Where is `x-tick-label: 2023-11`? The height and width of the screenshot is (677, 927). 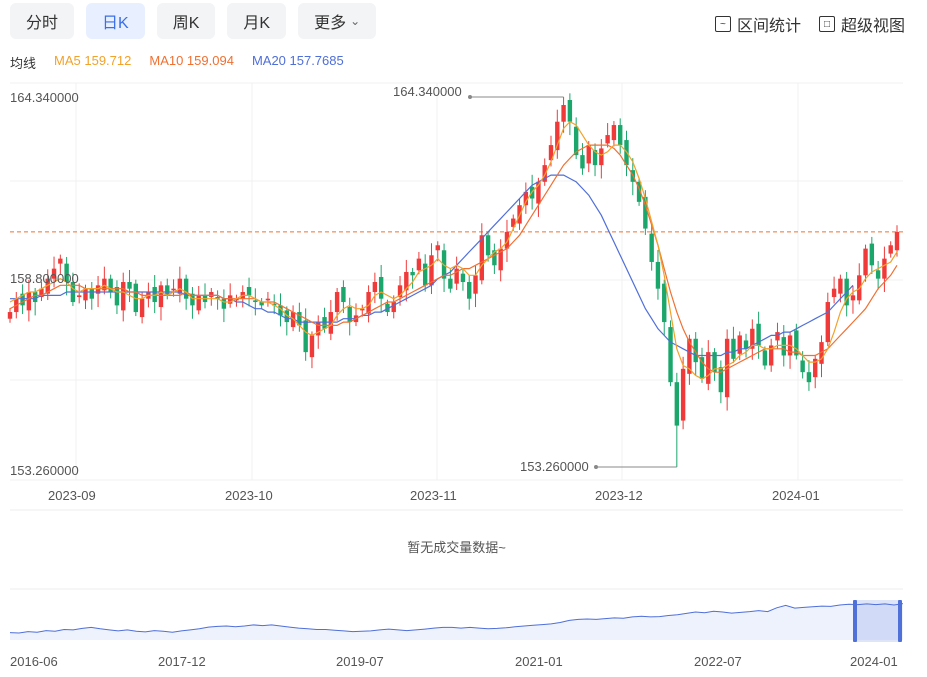 x-tick-label: 2023-11 is located at coordinates (433, 495).